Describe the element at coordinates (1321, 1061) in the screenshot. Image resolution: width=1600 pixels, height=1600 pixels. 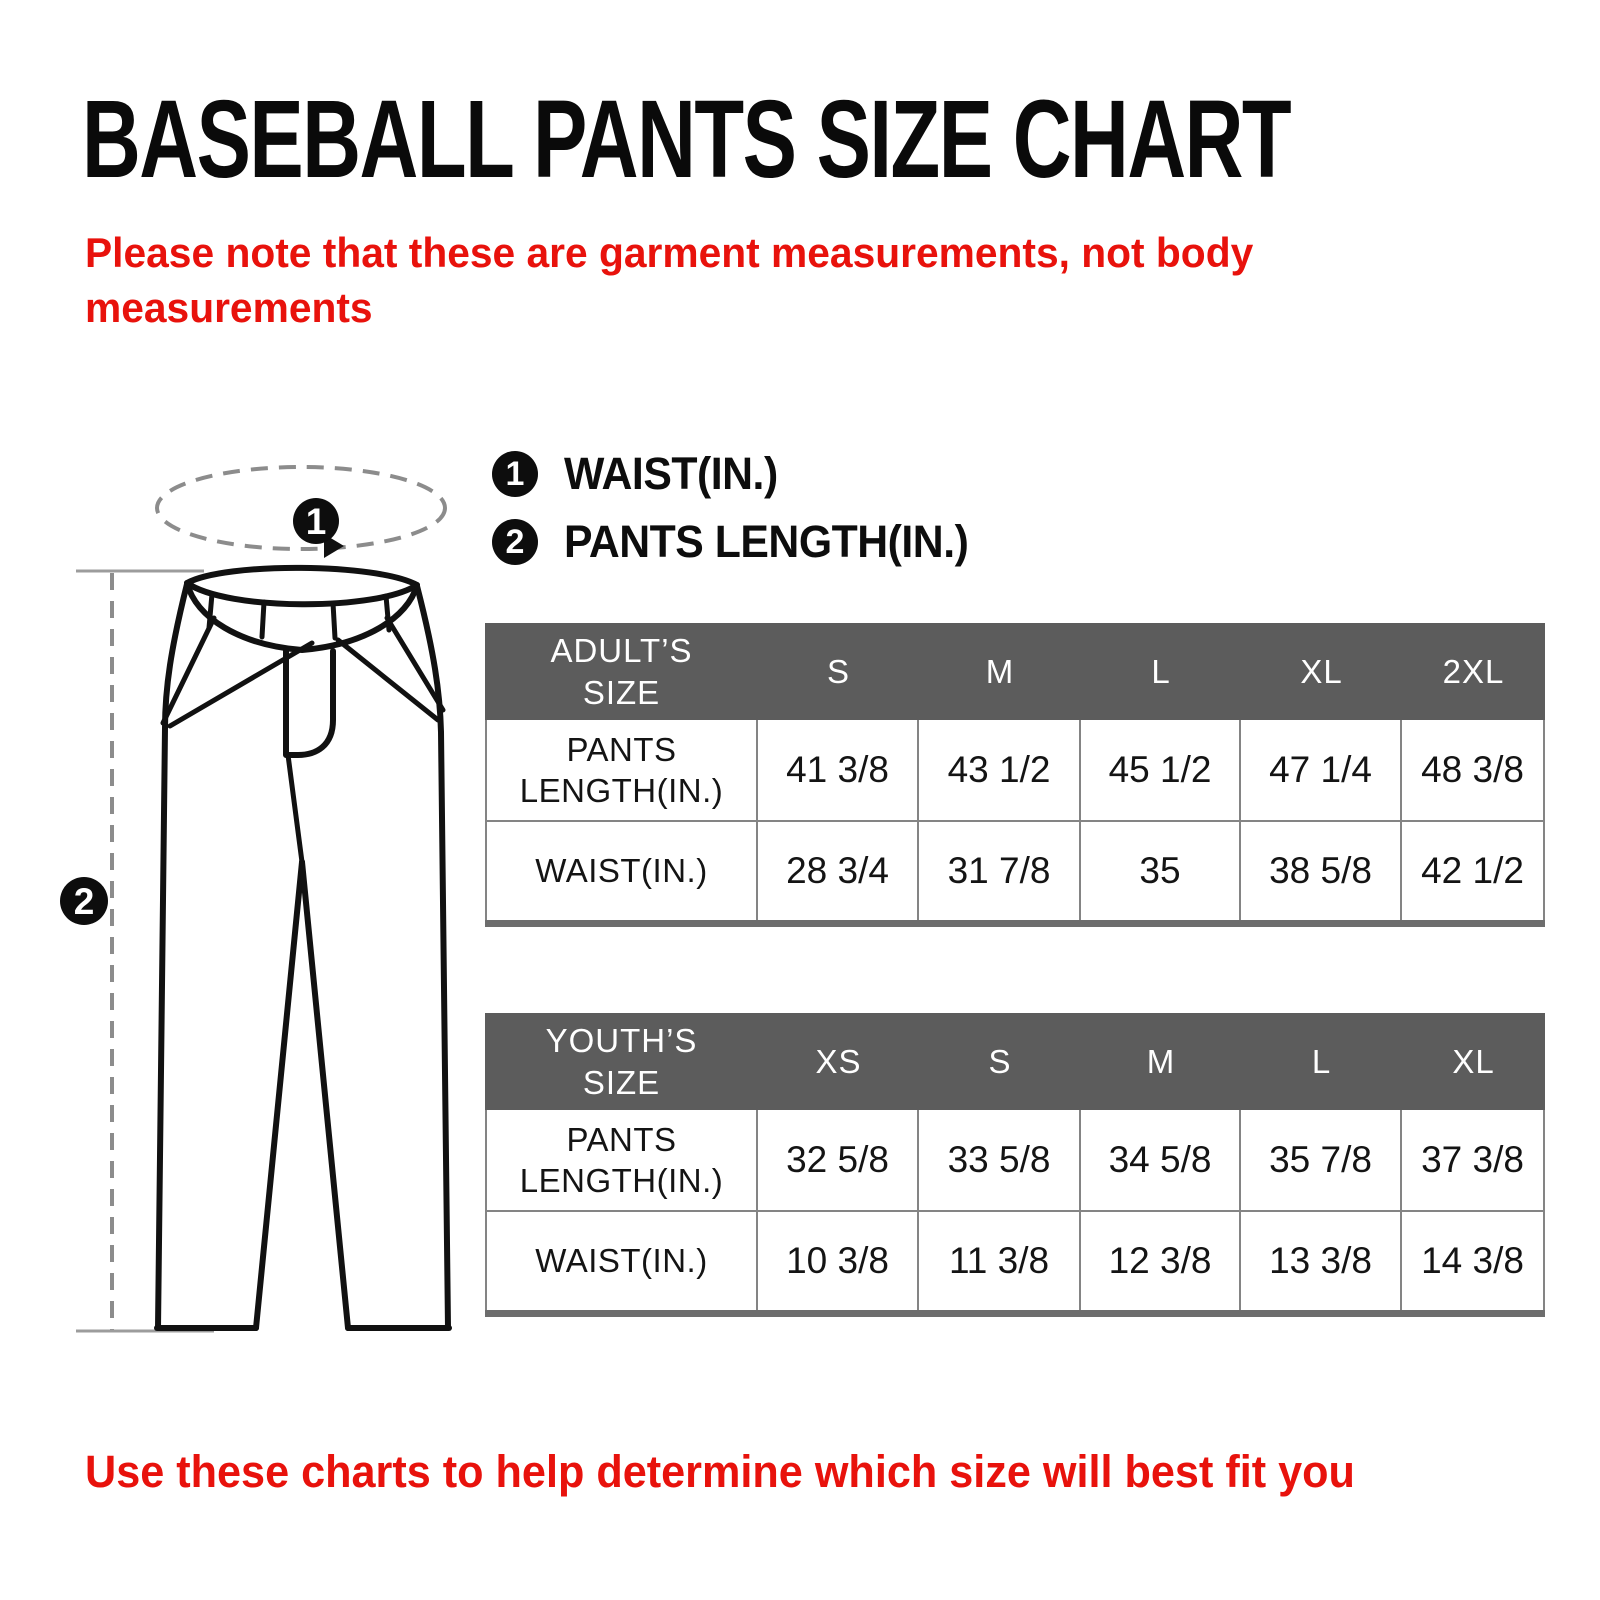
I see `youths-column-l: L` at that location.